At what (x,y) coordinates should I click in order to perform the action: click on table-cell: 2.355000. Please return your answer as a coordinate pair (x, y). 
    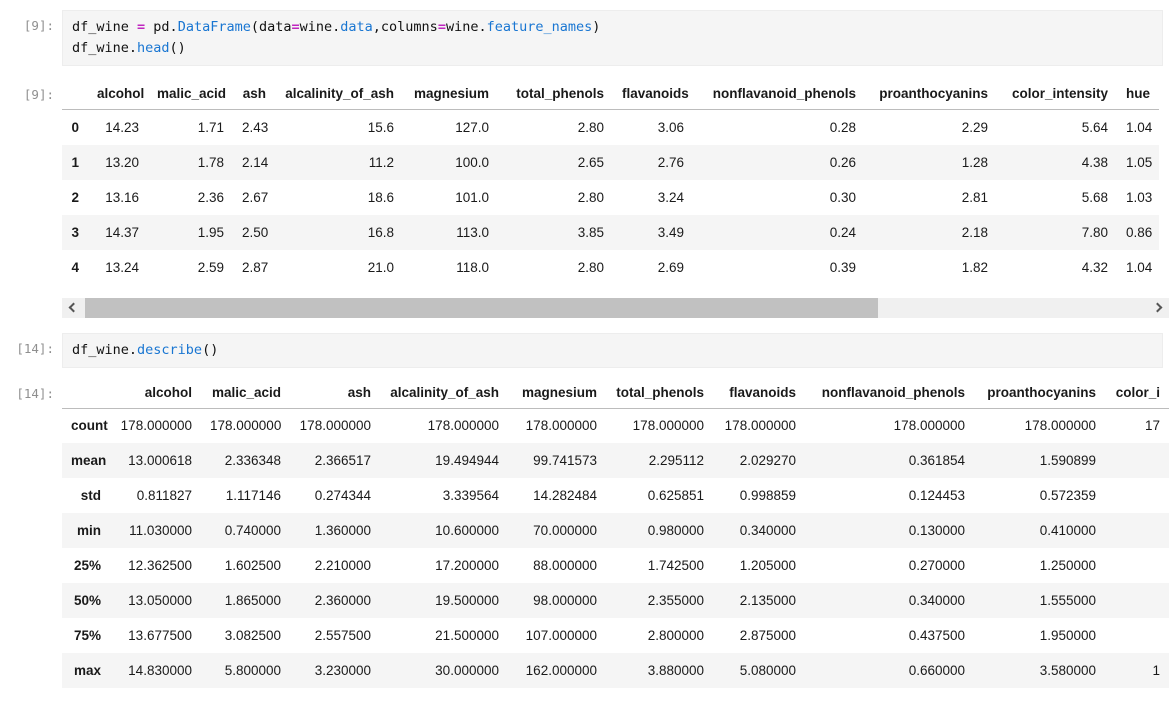
    Looking at the image, I should click on (675, 600).